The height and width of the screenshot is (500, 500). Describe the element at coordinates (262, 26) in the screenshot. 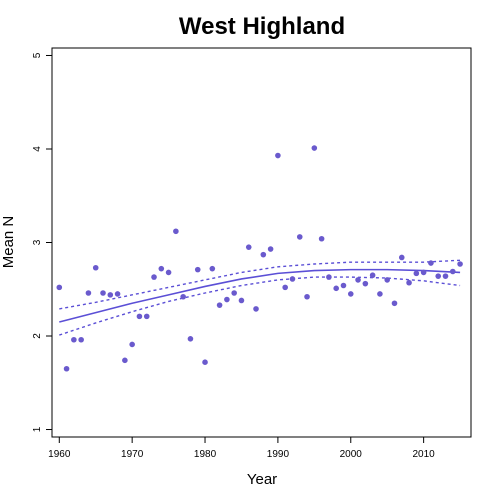

I see `chart-title: West Highland` at that location.